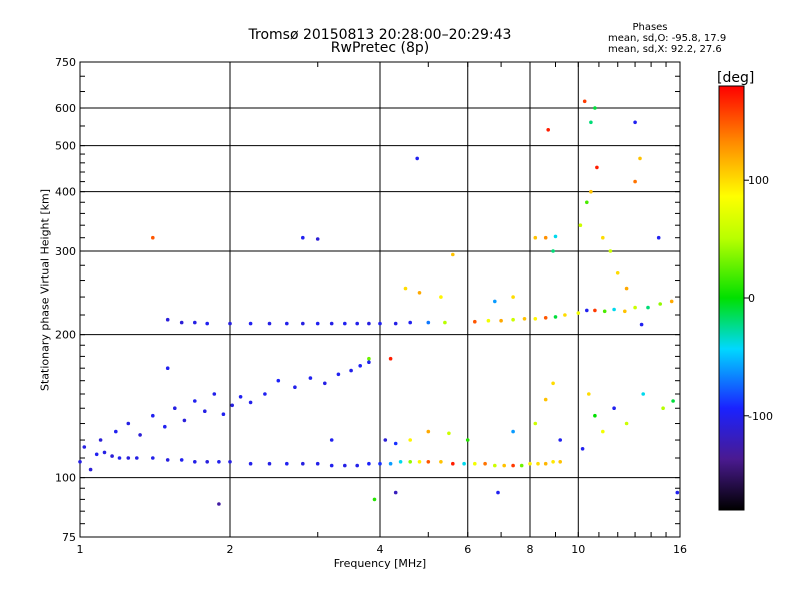  Describe the element at coordinates (758, 180) in the screenshot. I see `colorbar-tick-label: 100` at that location.